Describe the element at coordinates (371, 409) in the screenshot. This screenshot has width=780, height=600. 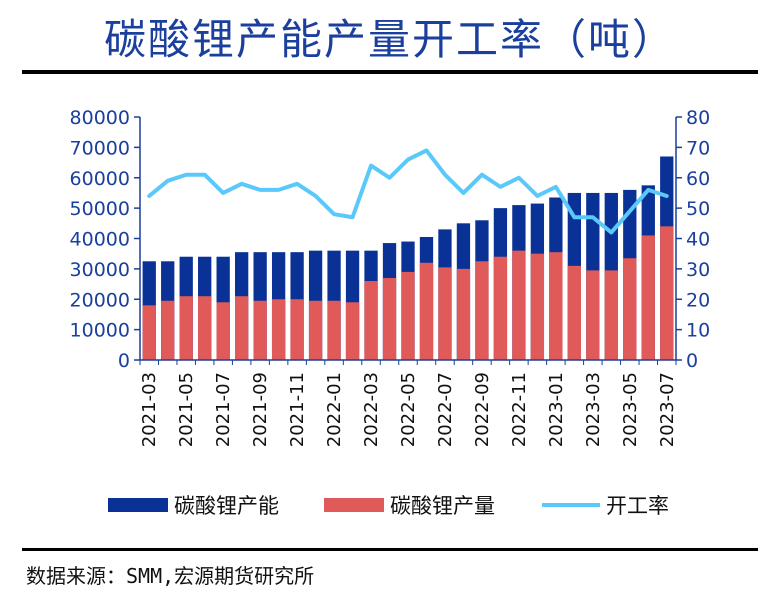
I see `x-tick-label: 2022-03` at that location.